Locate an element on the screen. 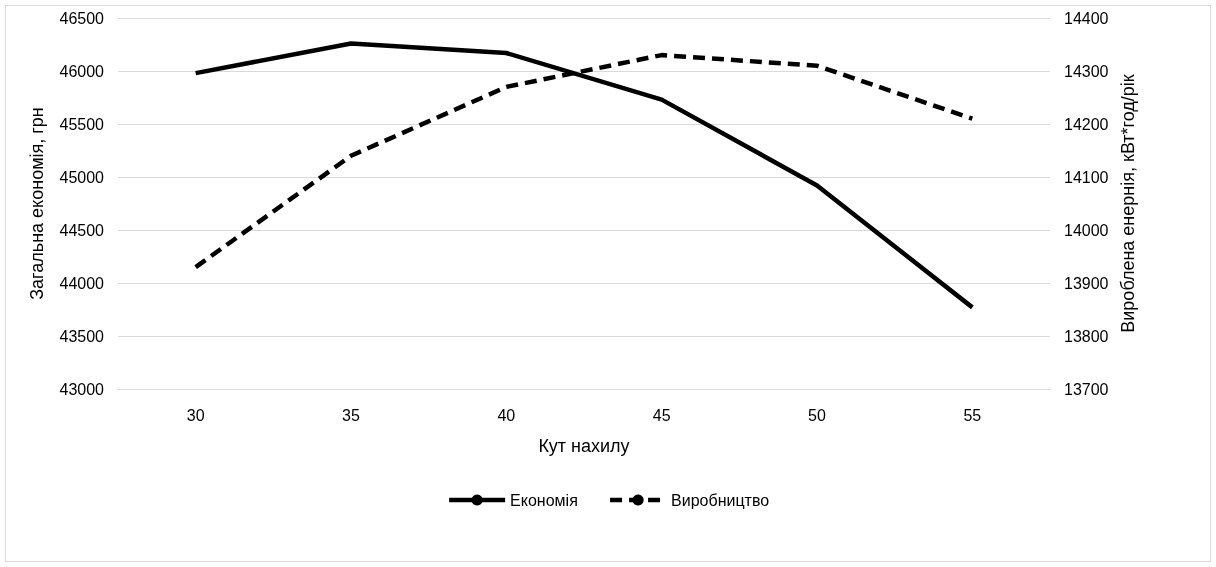 The image size is (1216, 567). x-tick-label: 40 is located at coordinates (506, 415).